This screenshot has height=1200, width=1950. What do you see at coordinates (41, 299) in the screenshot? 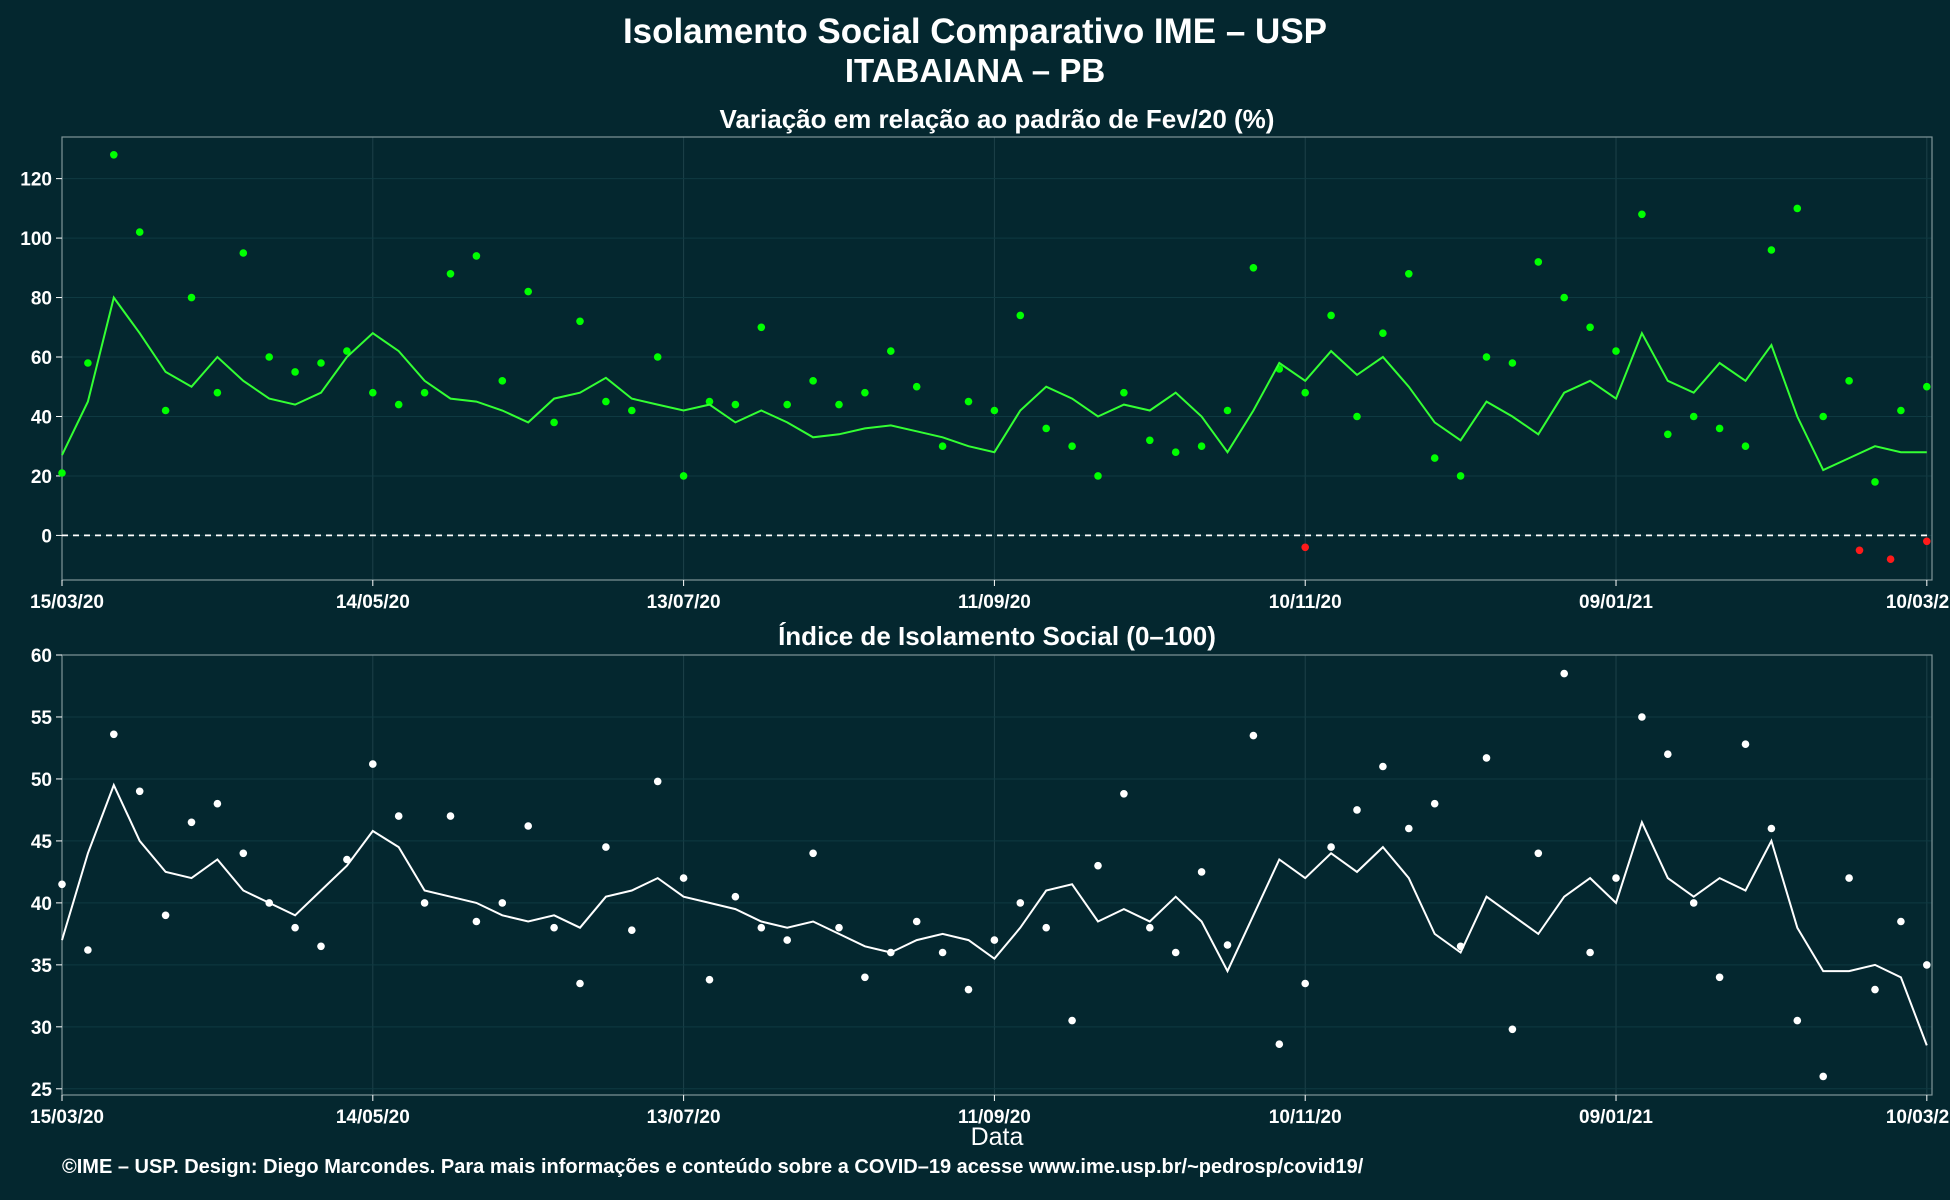
I see `y-tick-label: 80` at bounding box center [41, 299].